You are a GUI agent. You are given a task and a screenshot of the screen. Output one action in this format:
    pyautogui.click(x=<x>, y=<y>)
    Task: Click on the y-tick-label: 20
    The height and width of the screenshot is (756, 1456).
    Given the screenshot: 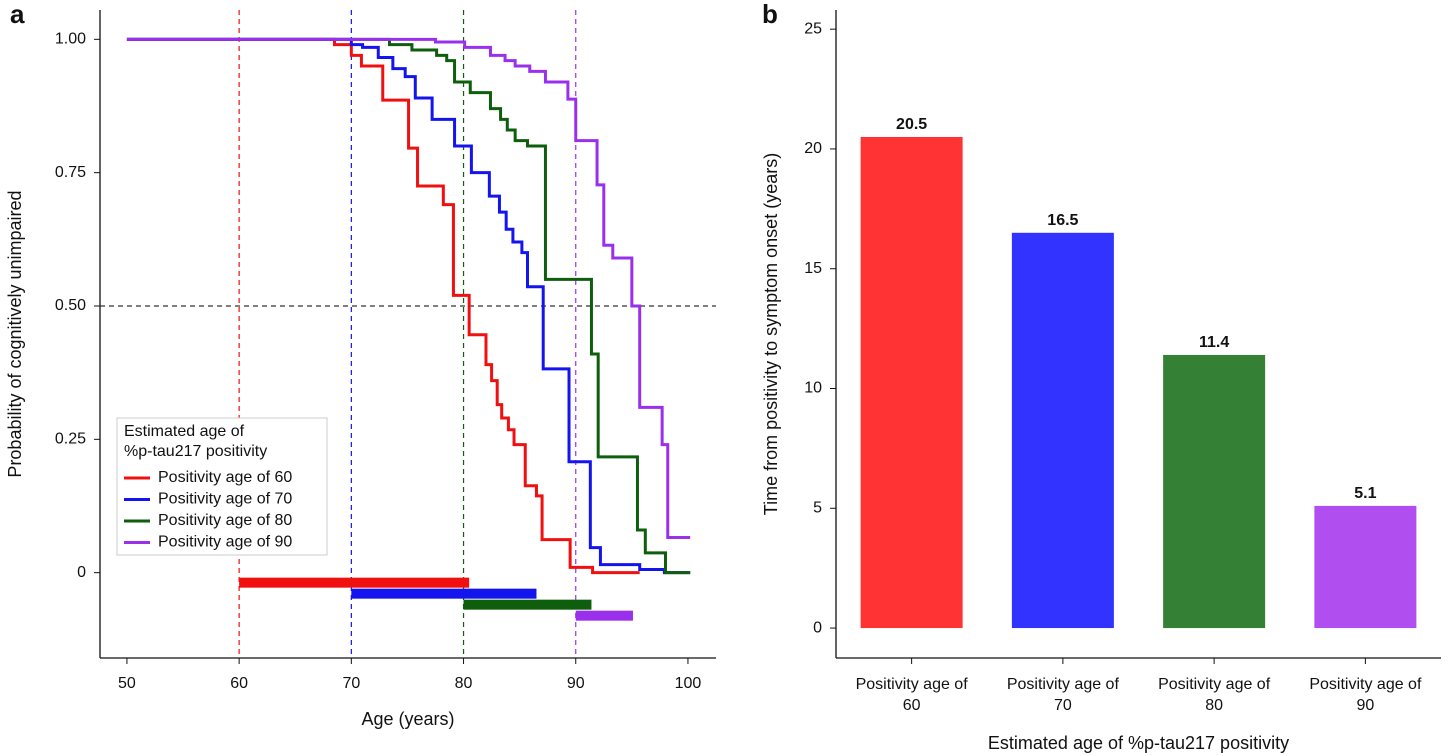 What is the action you would take?
    pyautogui.click(x=813, y=148)
    